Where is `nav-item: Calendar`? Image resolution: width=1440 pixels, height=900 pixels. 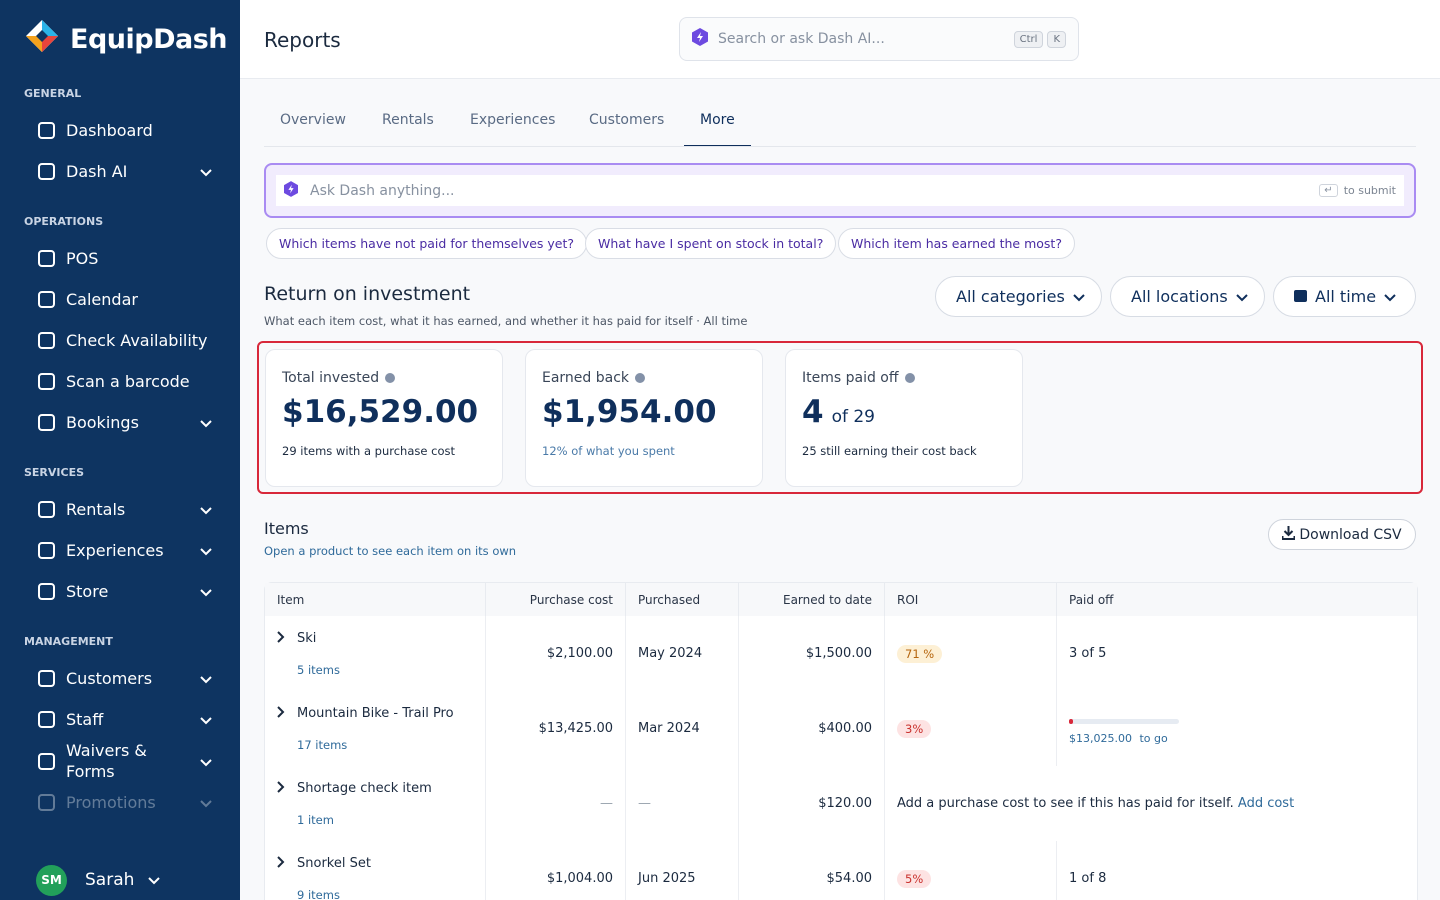
nav-item: Calendar is located at coordinates (120, 299).